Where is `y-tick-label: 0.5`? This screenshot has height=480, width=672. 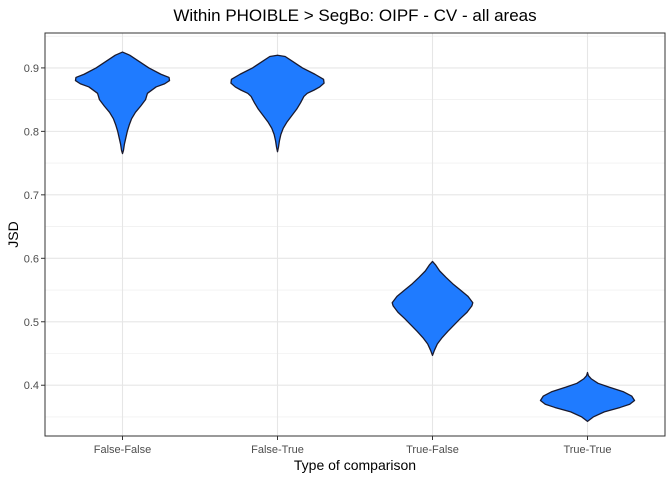
y-tick-label: 0.5 is located at coordinates (31, 323).